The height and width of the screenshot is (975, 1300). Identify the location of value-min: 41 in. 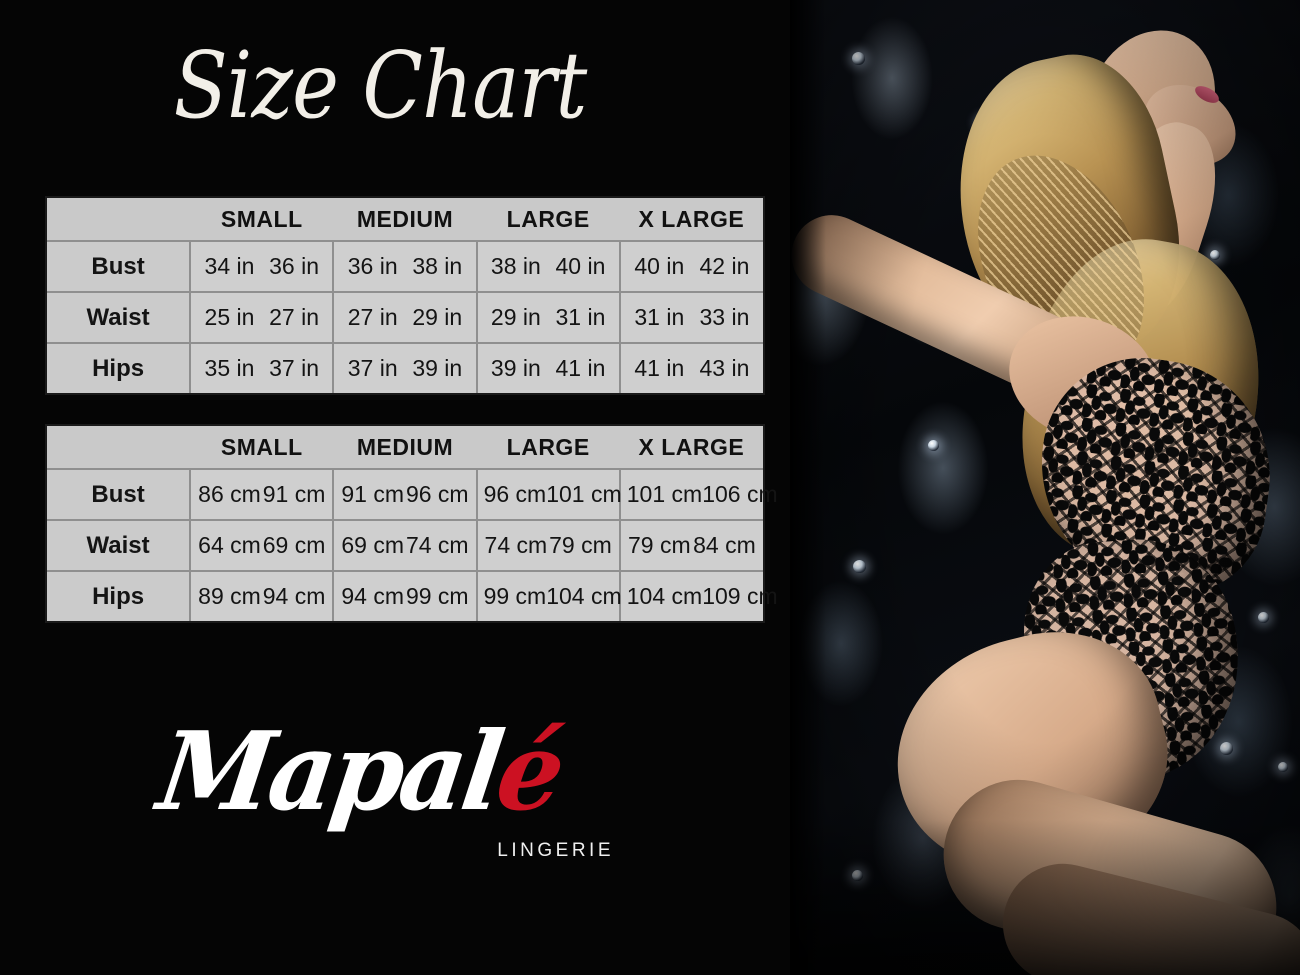
(659, 368).